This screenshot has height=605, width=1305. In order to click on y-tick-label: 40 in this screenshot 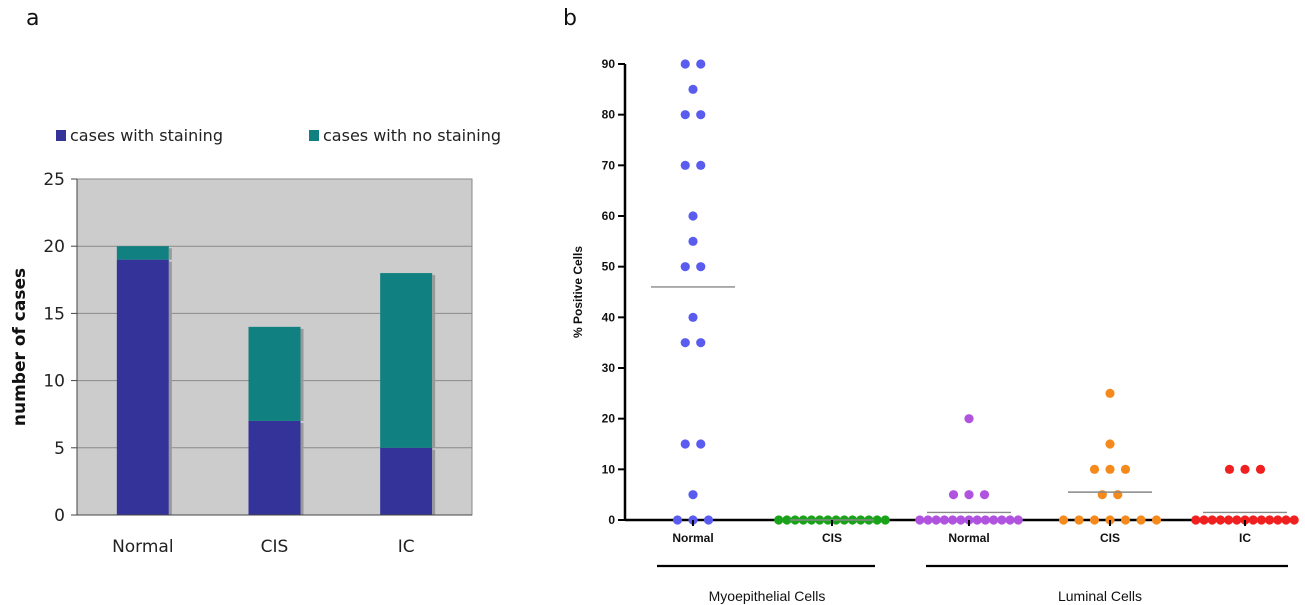, I will do `click(609, 317)`.